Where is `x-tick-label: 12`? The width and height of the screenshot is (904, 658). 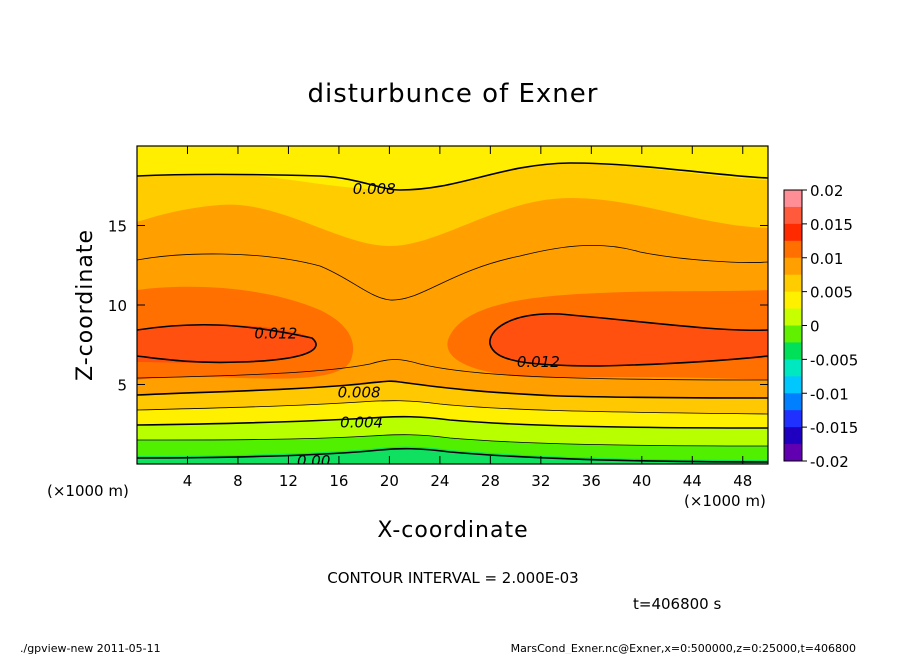
x-tick-label: 12 is located at coordinates (288, 481).